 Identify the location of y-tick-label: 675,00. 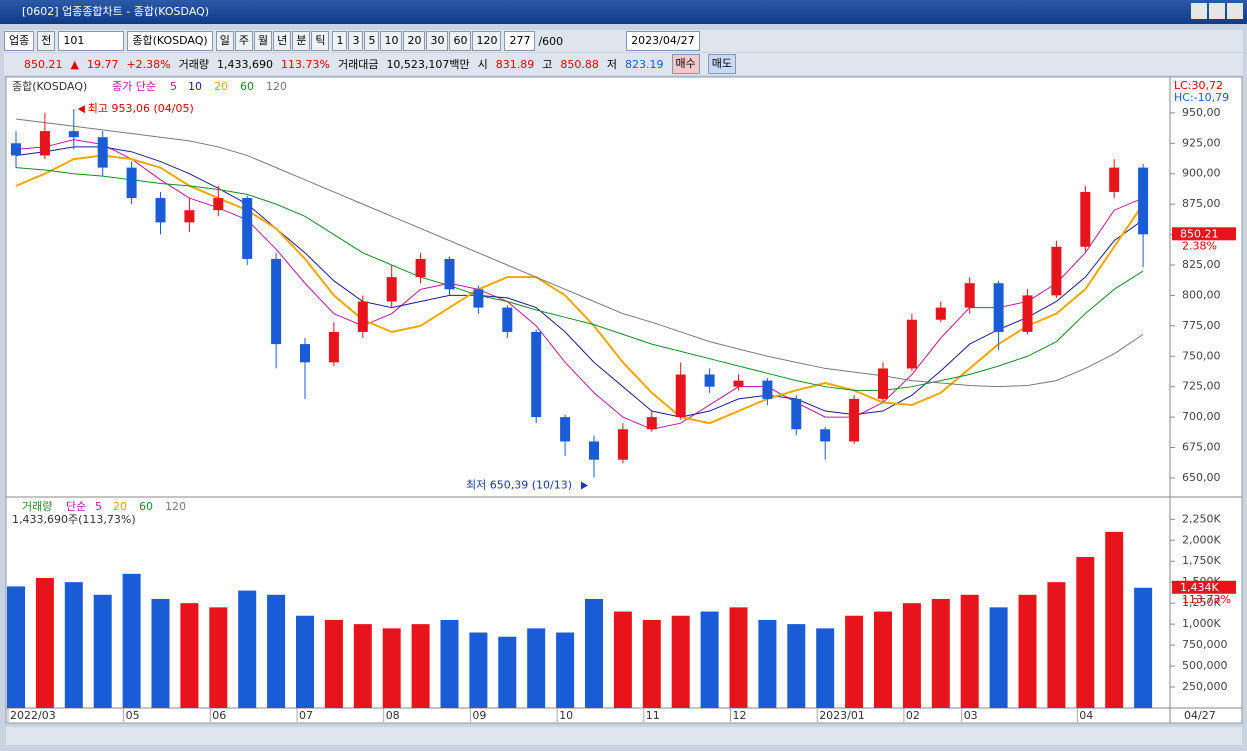
(1201, 447).